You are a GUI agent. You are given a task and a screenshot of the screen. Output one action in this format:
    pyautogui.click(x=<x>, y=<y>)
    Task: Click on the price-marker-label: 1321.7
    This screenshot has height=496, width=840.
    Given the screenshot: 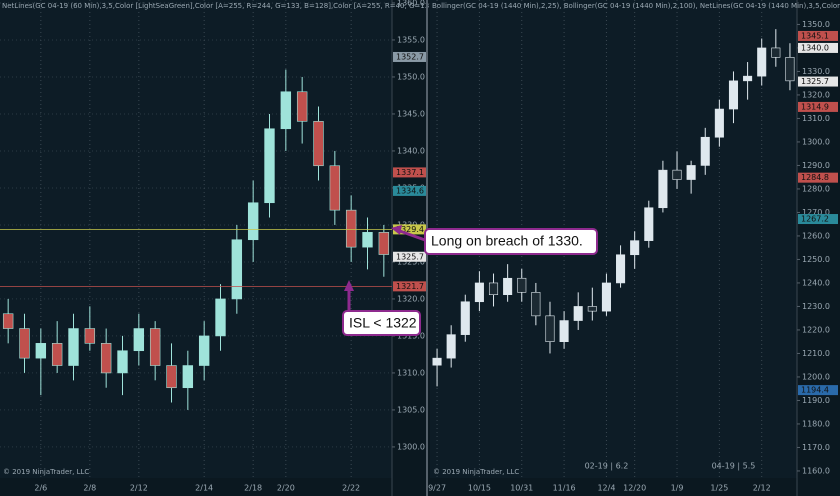 What is the action you would take?
    pyautogui.click(x=410, y=286)
    